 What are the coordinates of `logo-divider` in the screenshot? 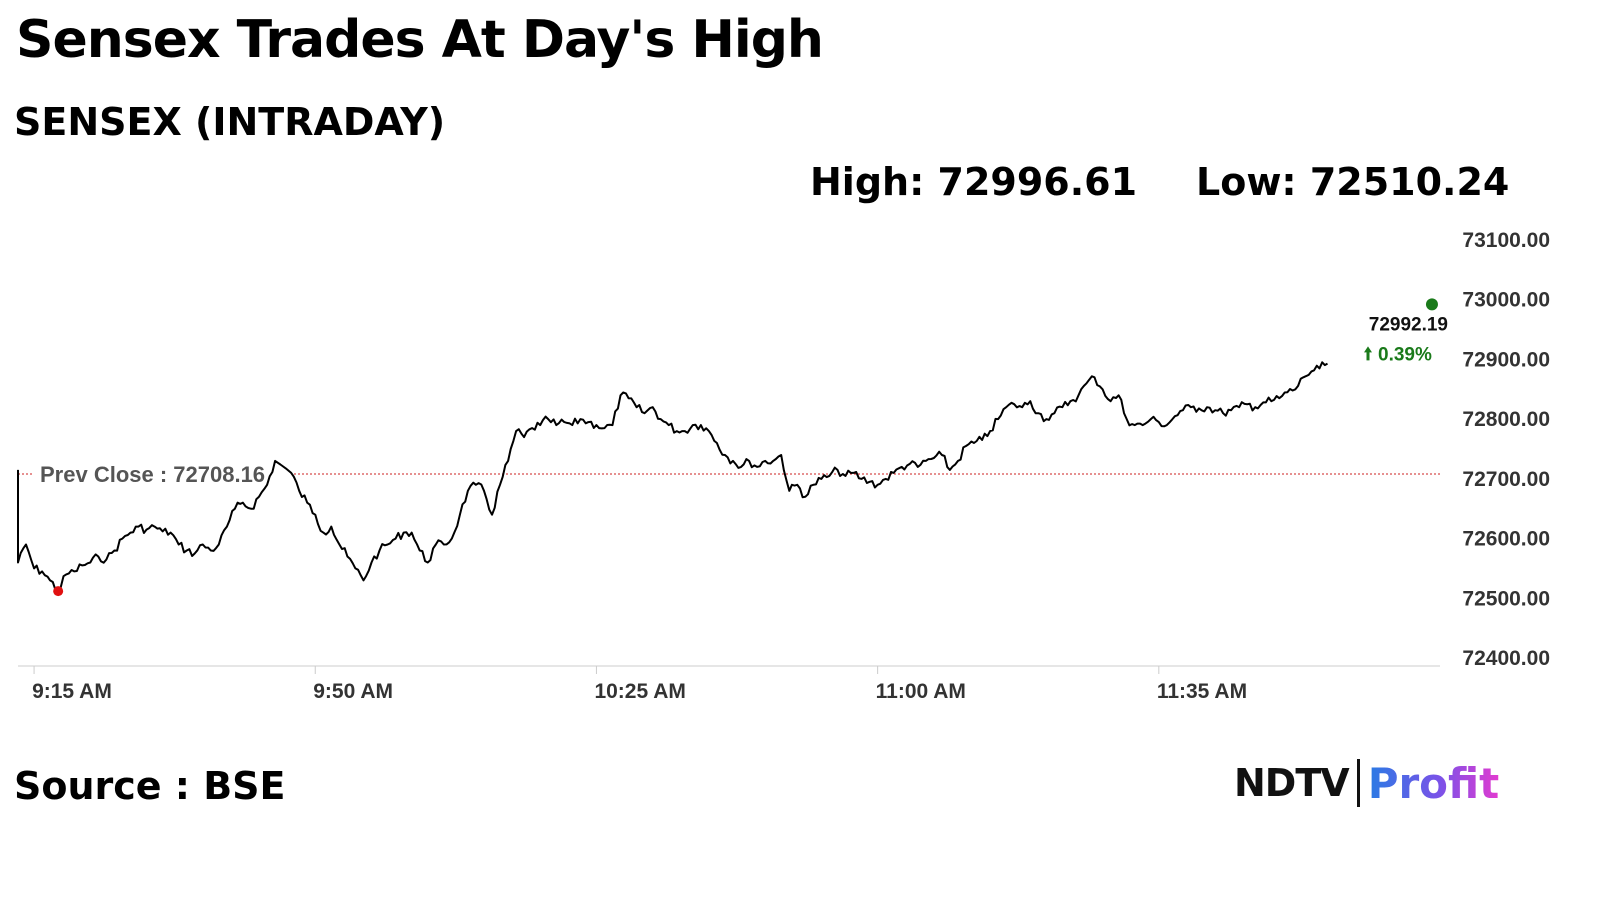 It's located at (1358, 783).